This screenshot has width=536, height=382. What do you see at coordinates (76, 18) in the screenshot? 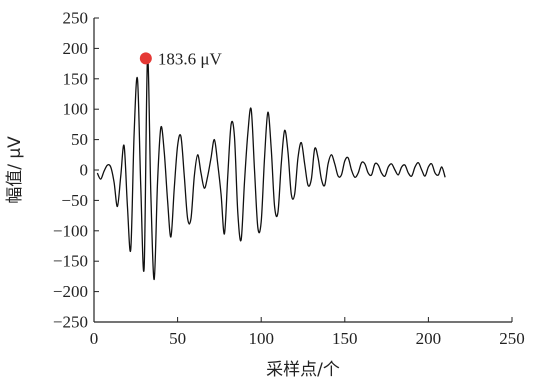
I see `y-tick-label: 250` at bounding box center [76, 18].